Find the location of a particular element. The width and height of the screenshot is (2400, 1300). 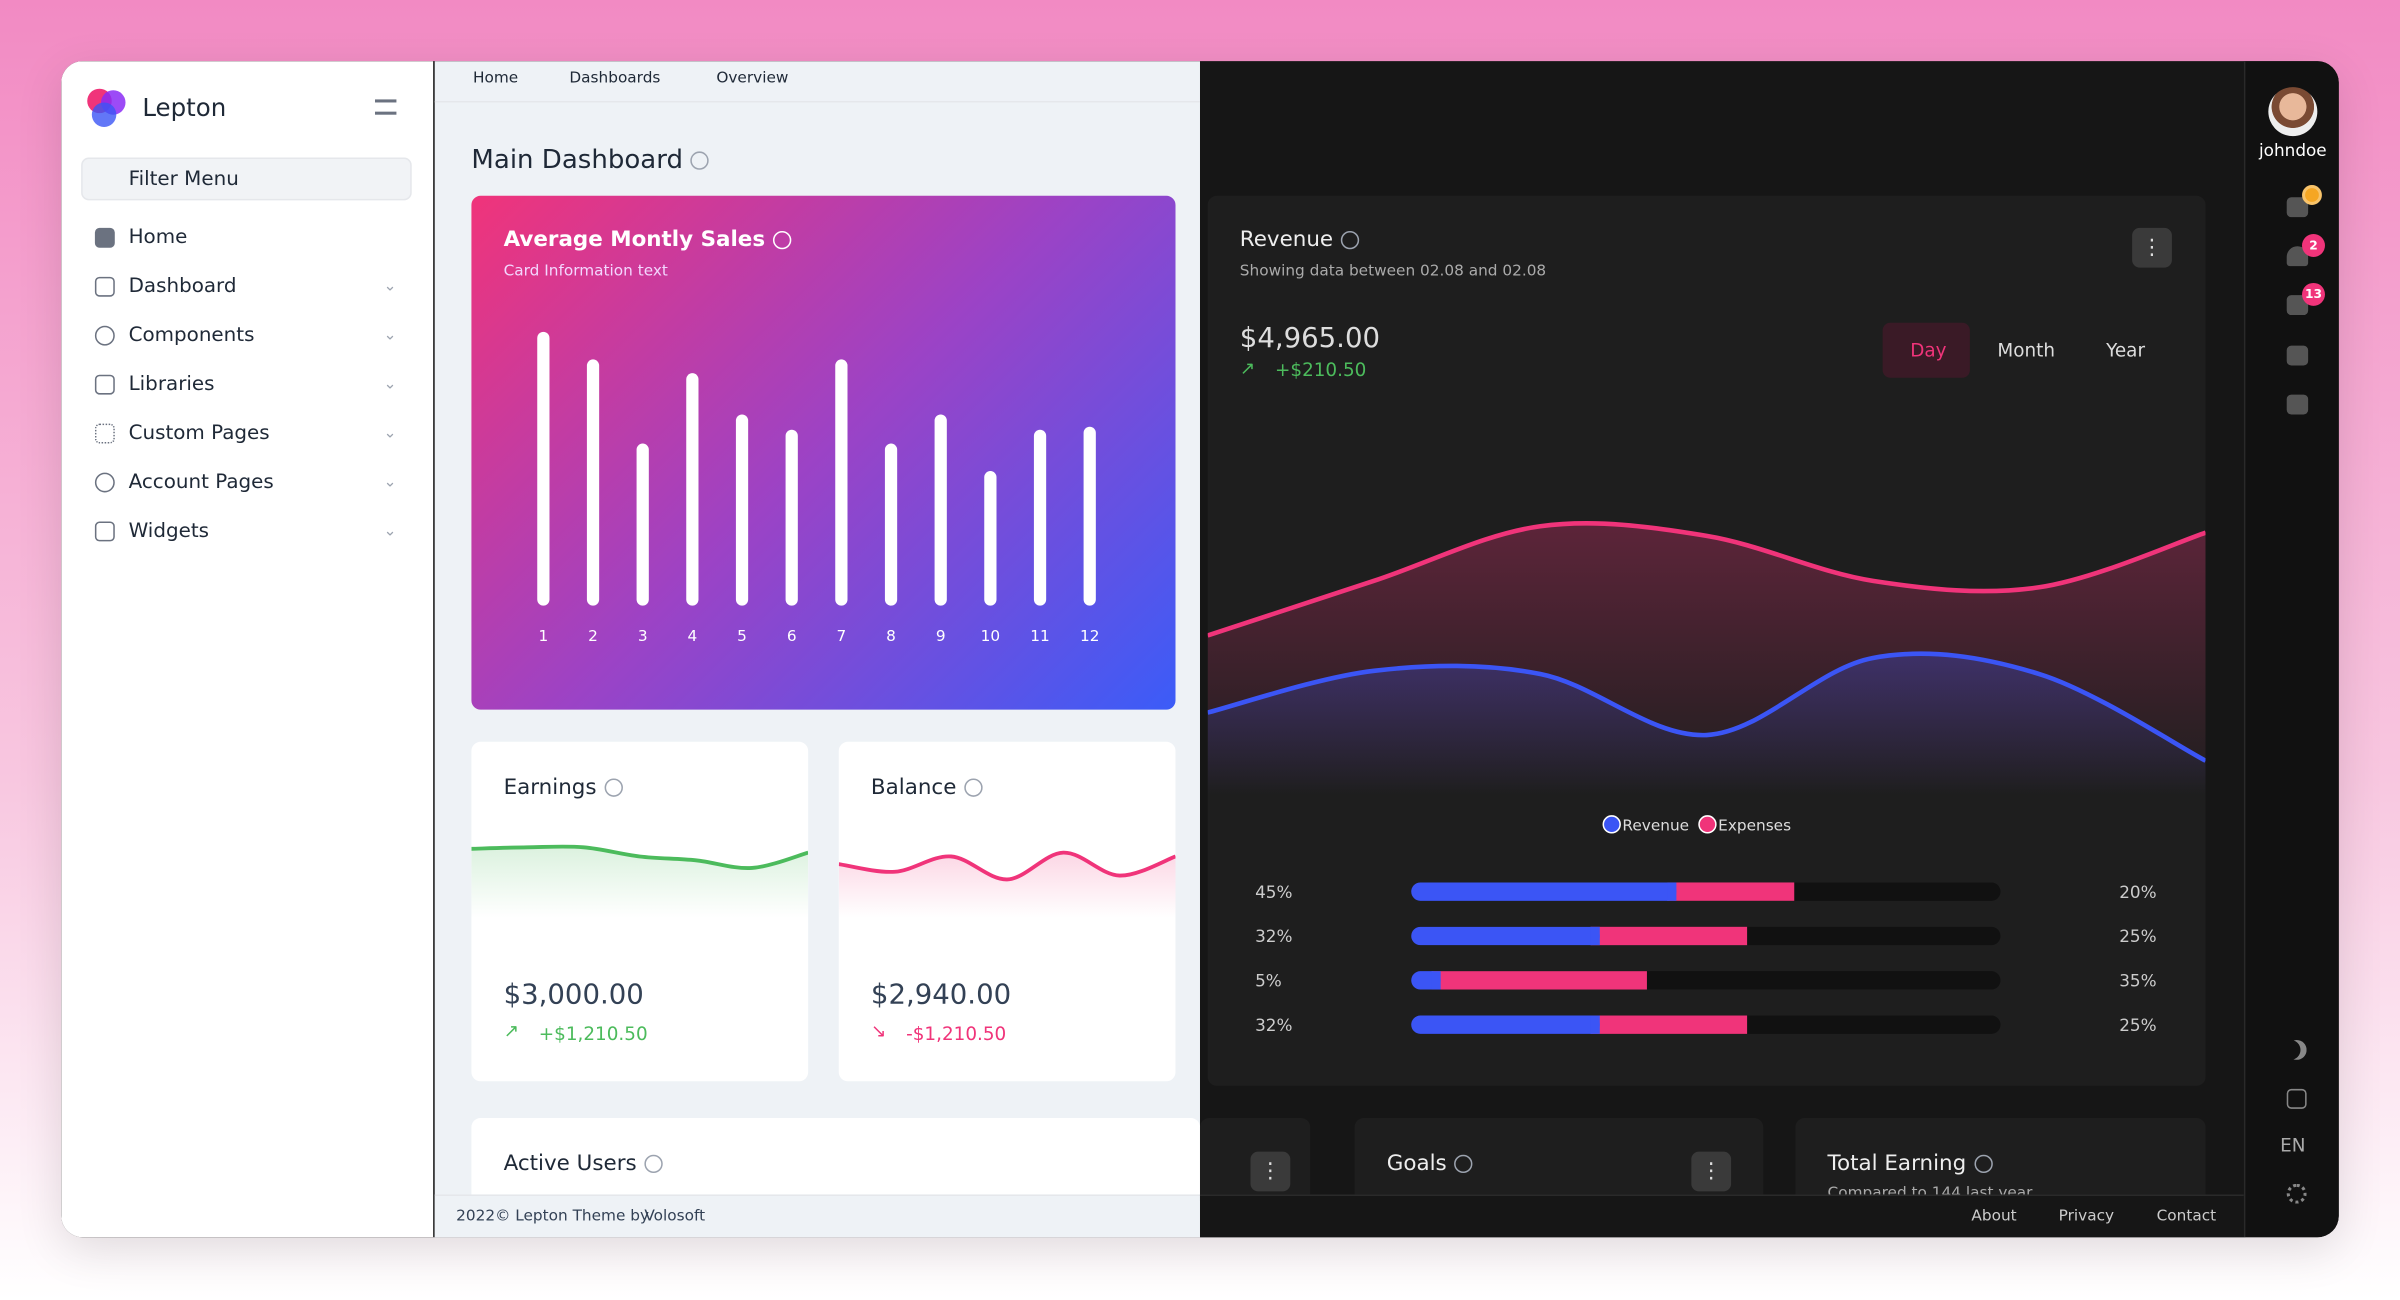

change: -$1,210.50 is located at coordinates (956, 1034).